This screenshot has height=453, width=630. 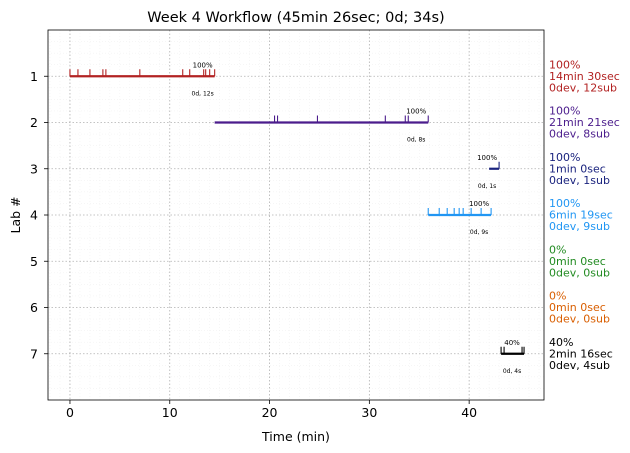 What do you see at coordinates (512, 371) in the screenshot?
I see `lab-7-submission-label: 0d, 4s` at bounding box center [512, 371].